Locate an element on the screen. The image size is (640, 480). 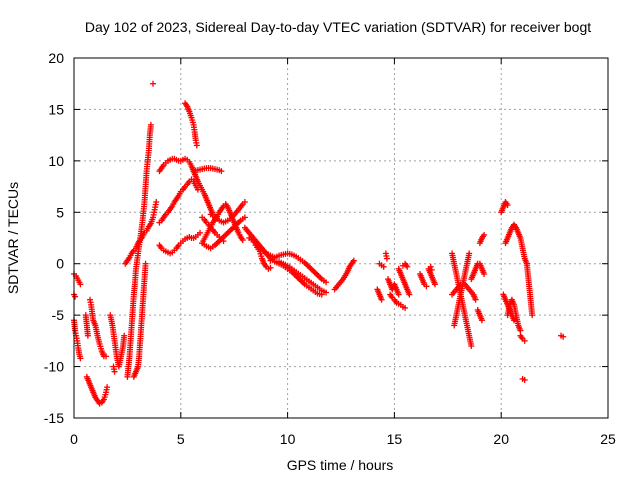
x-axis-label: GPS time / hours is located at coordinates (340, 465).